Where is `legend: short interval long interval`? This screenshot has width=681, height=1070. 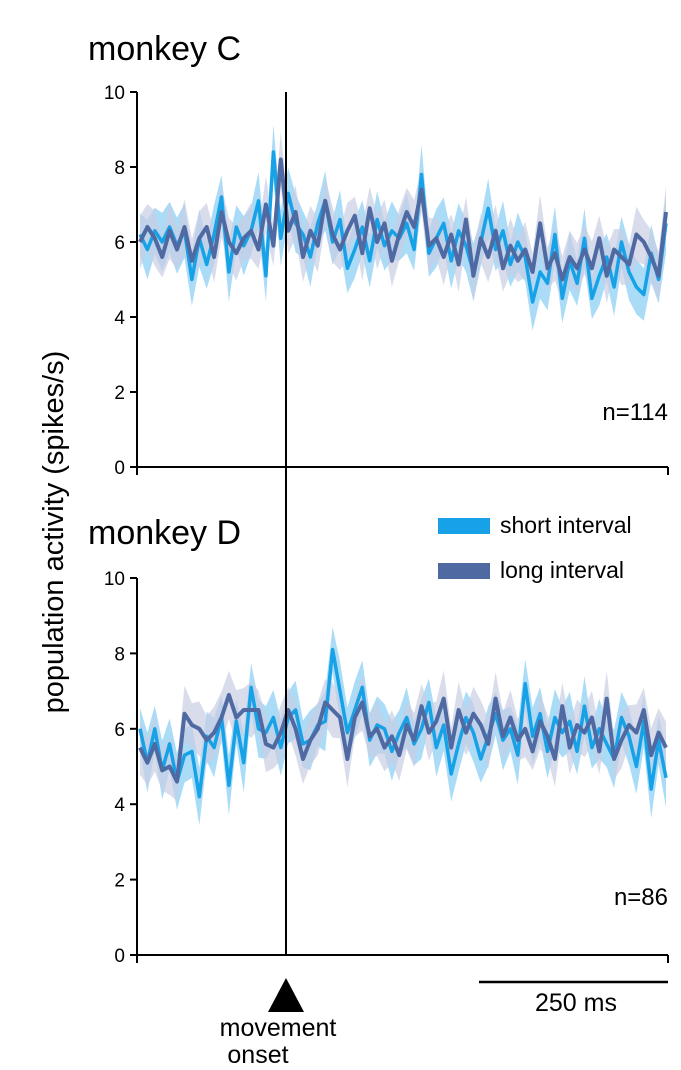
legend: short interval long interval is located at coordinates (535, 547).